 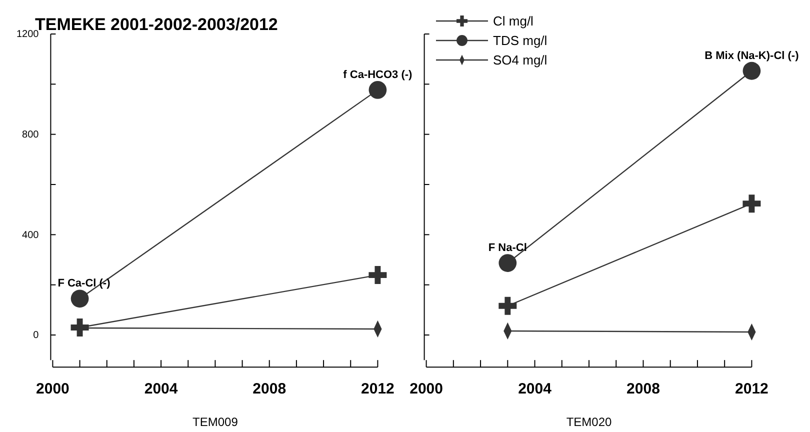 I want to click on annotation: f Ca-HCO3 (-), so click(x=378, y=74).